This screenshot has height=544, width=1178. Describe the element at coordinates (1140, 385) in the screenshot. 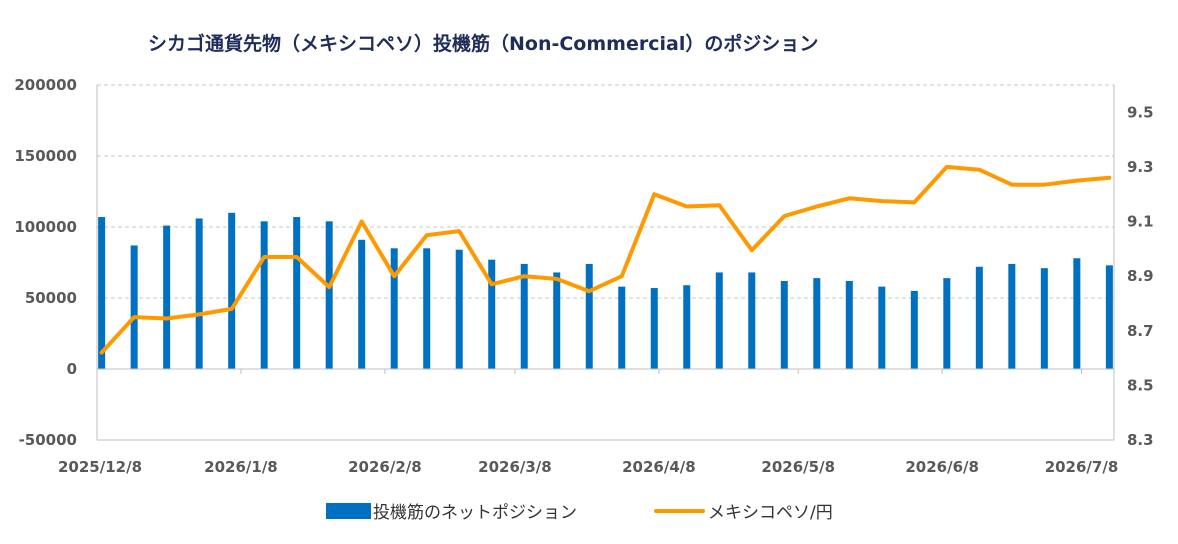

I see `right-tick-label: 8.5` at that location.